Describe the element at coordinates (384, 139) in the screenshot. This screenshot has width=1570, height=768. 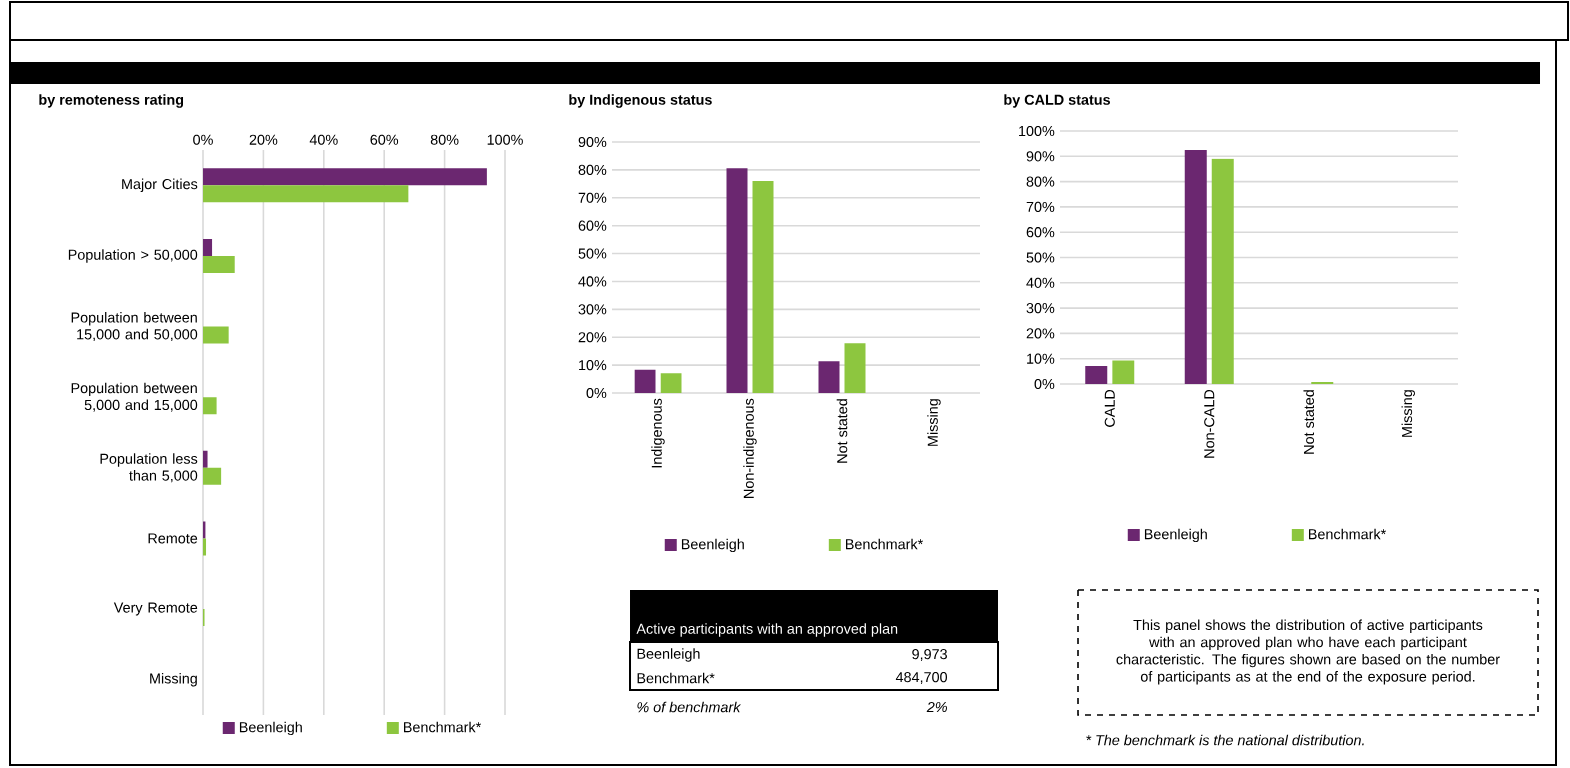
I see `x-tick-label: 60%` at that location.